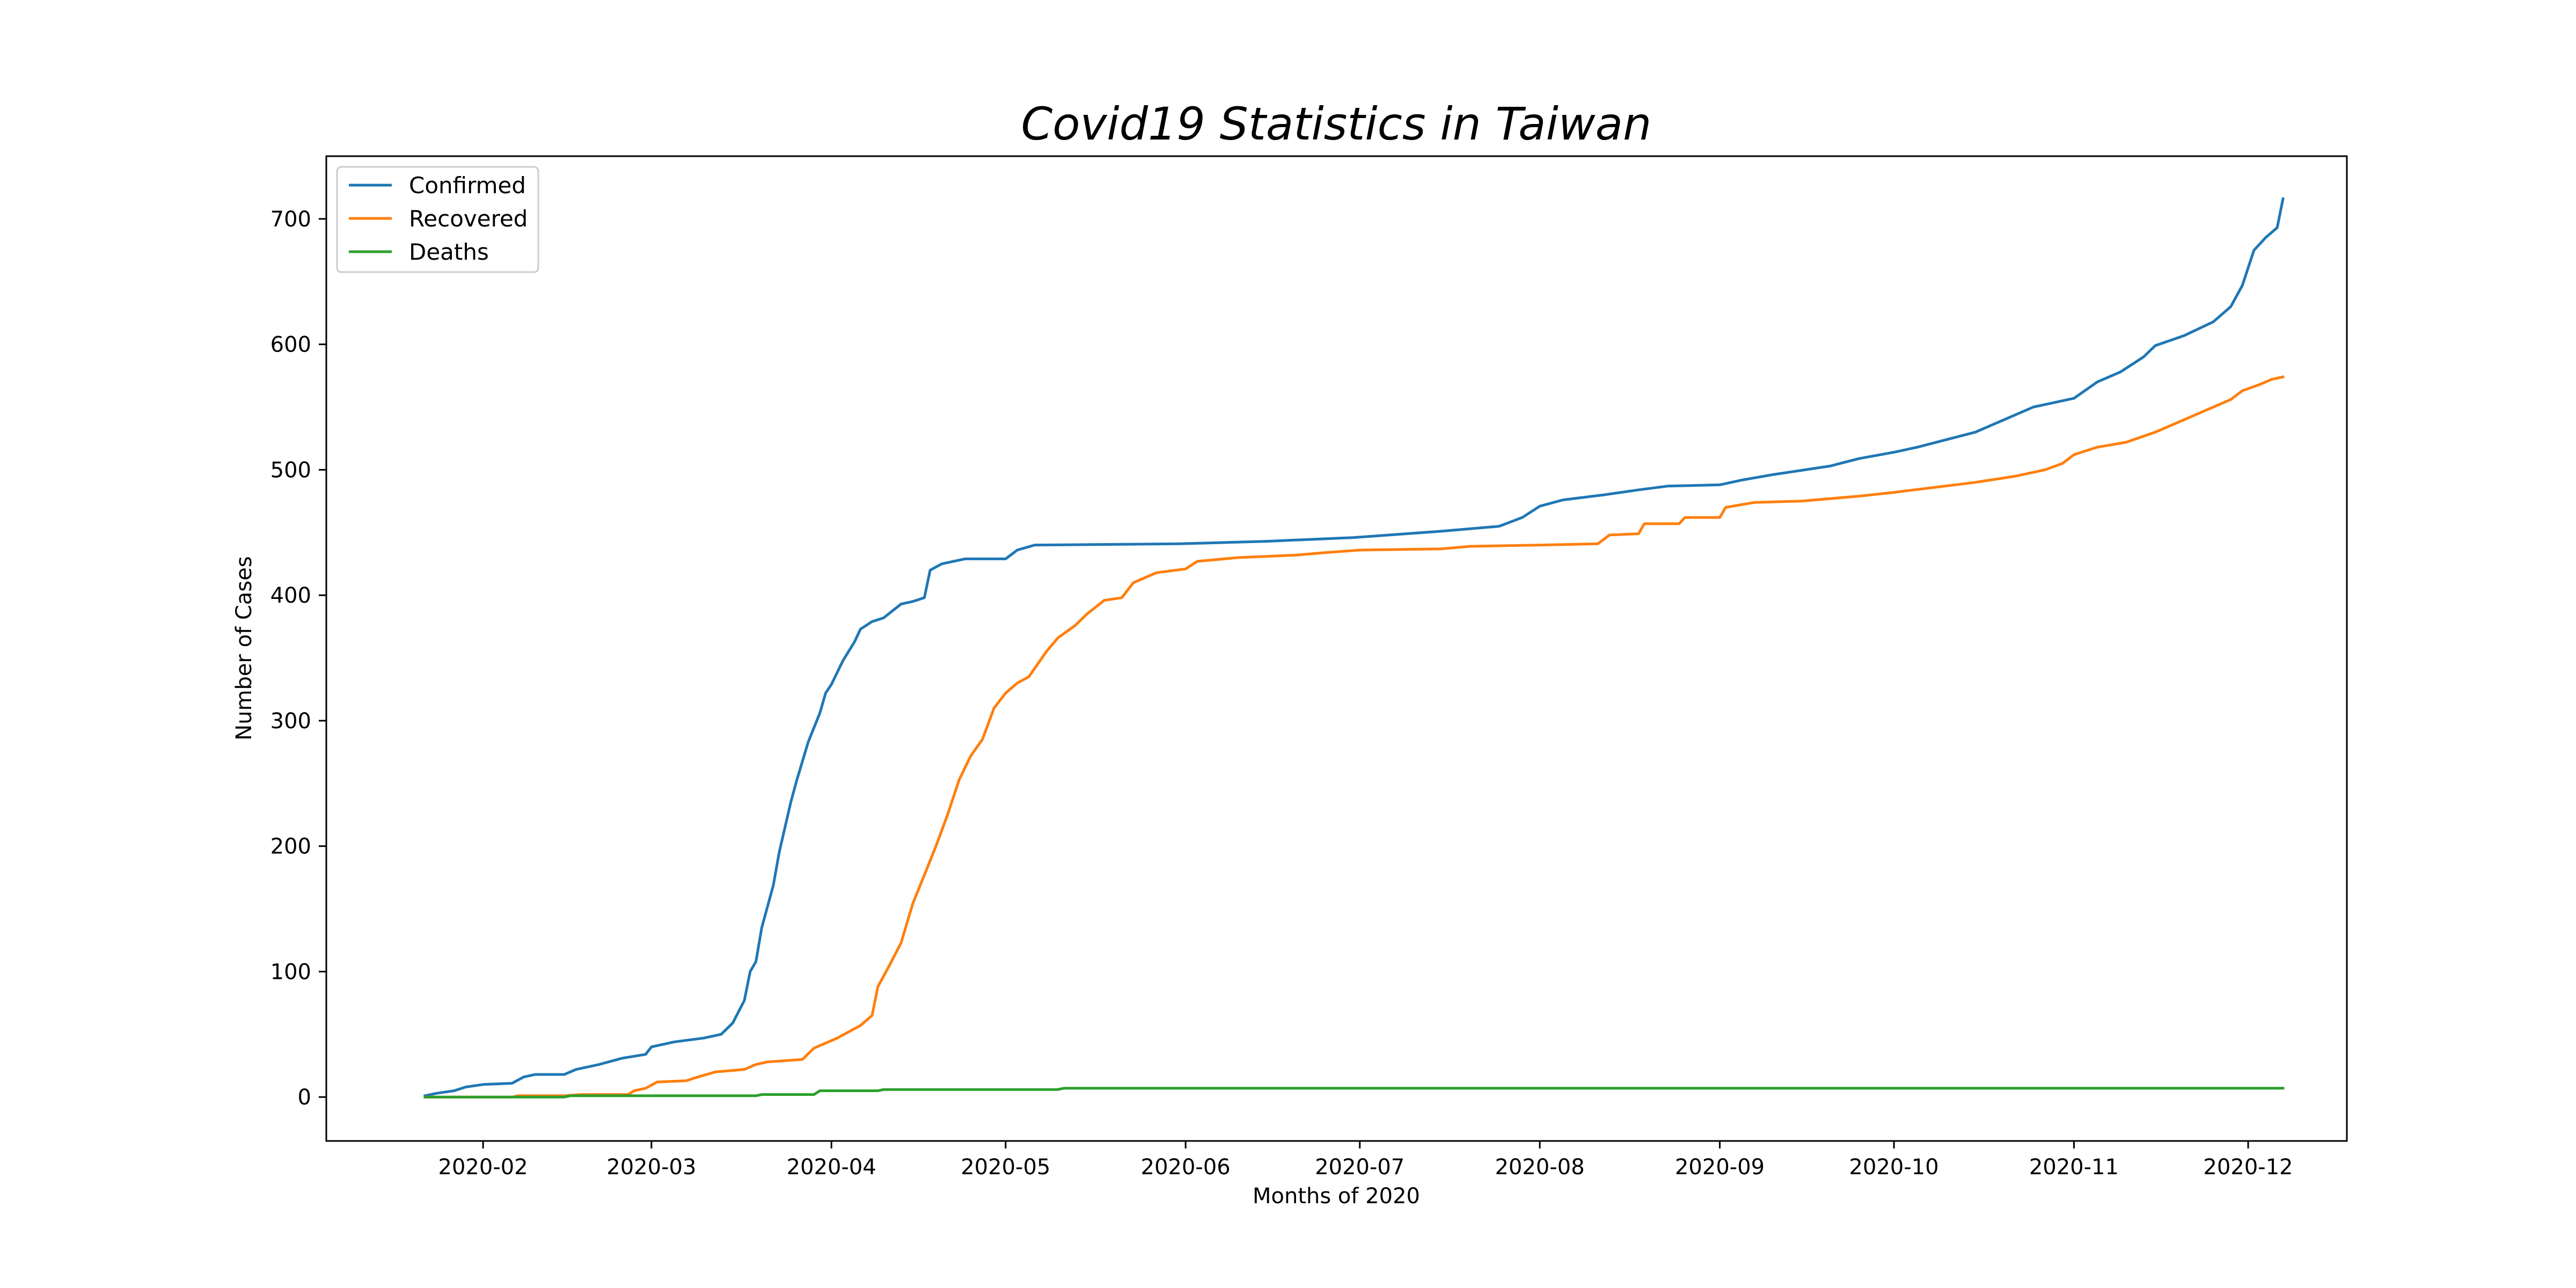  I want to click on y-axis-label: Number of Cases, so click(244, 648).